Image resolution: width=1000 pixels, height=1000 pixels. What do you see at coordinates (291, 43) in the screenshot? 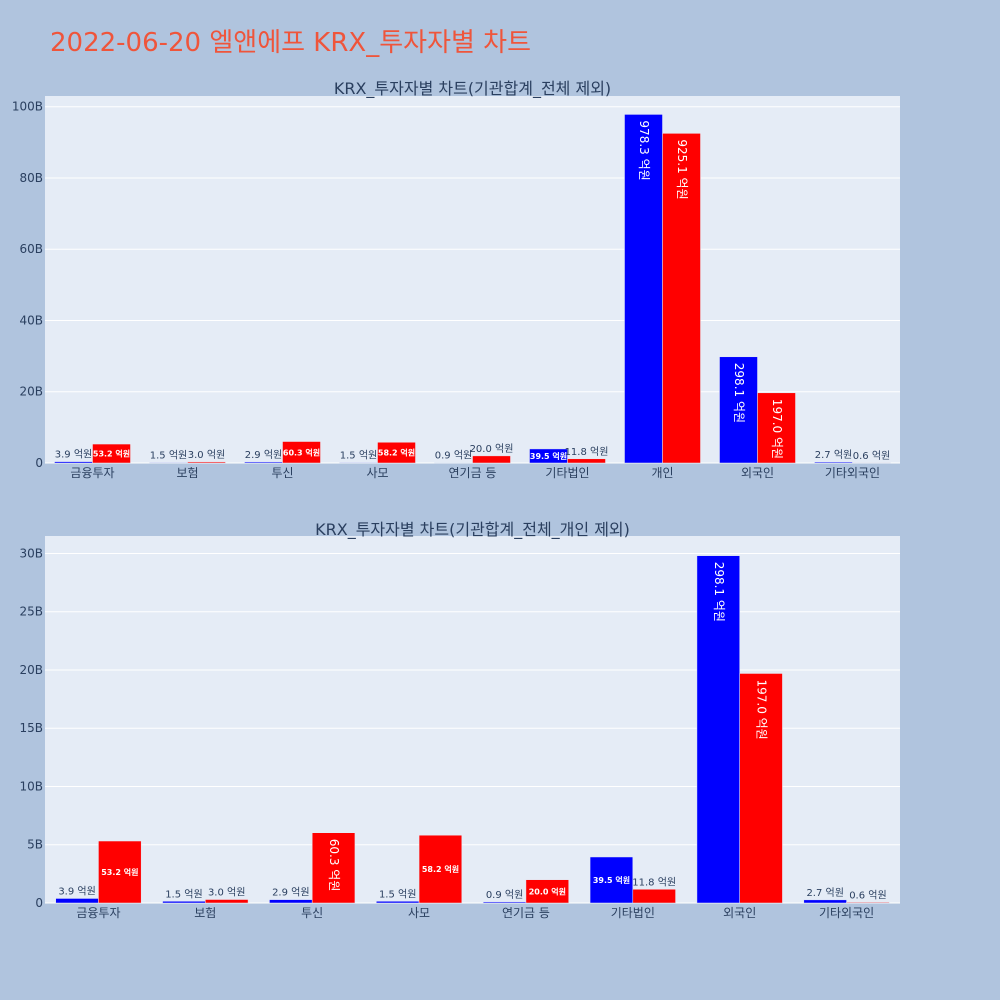
I see `page-title: 2022-06-20 엘앤에프 KRX_투자자별 차트` at bounding box center [291, 43].